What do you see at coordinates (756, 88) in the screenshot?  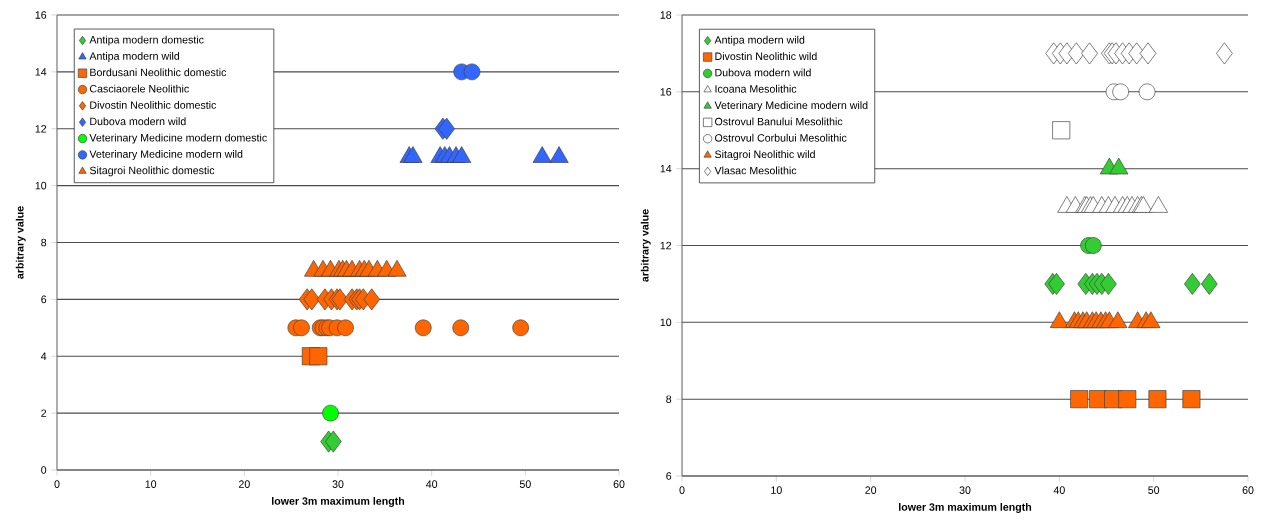 I see `legend-label: Icoana Mesolithic` at bounding box center [756, 88].